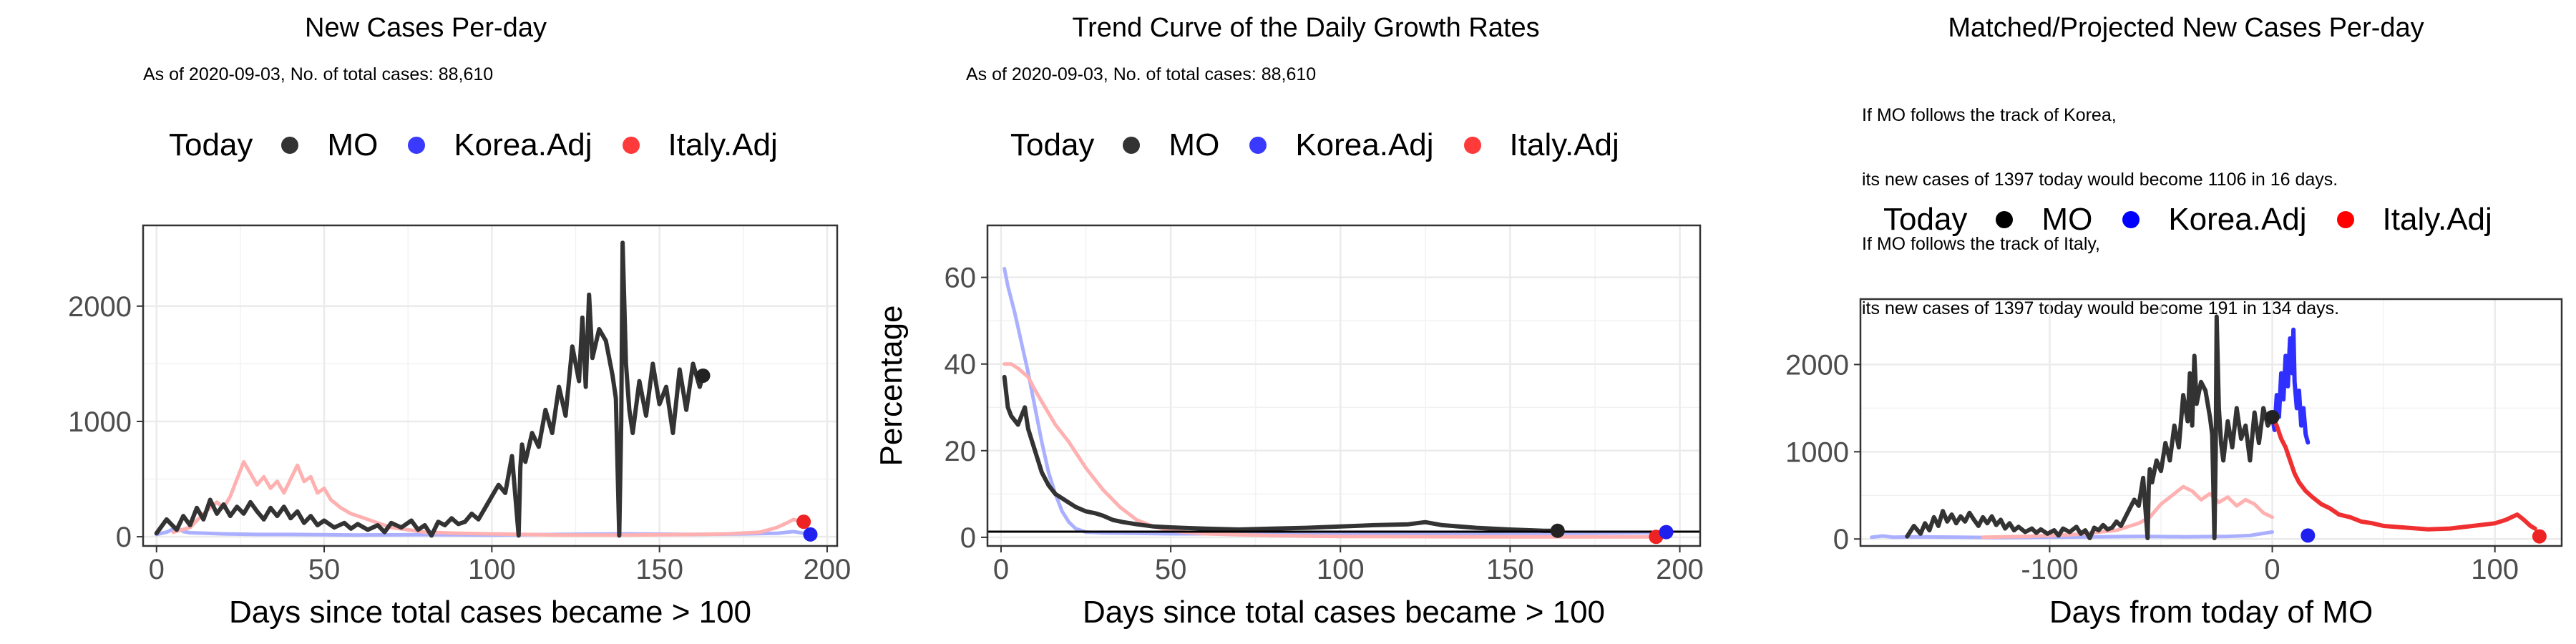 This screenshot has width=2576, height=644. I want to click on x-tick-label: -100, so click(2049, 569).